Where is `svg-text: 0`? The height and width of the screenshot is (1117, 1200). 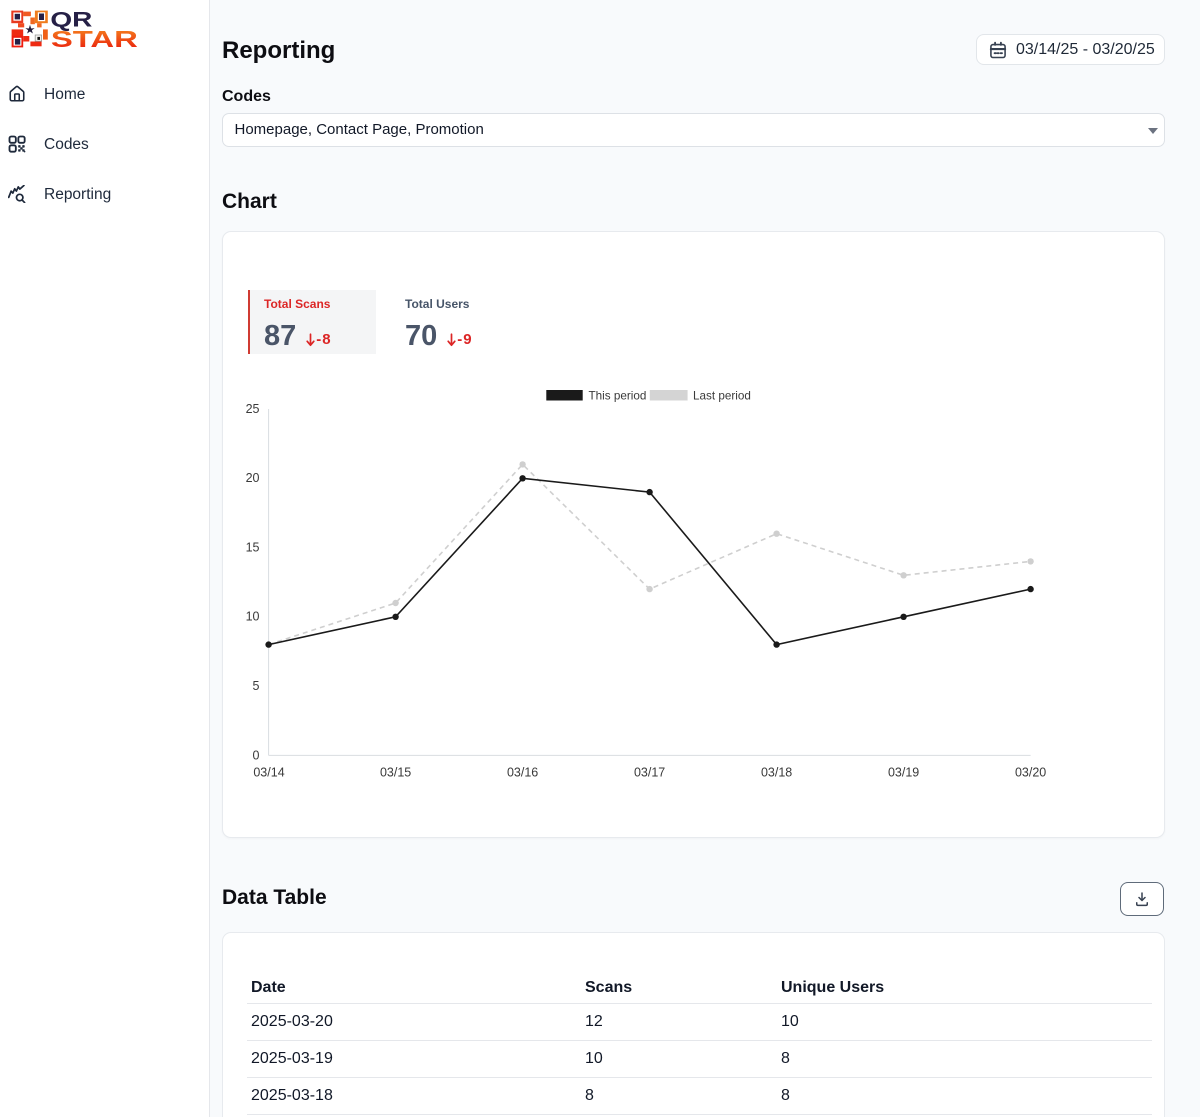
svg-text: 0 is located at coordinates (256, 755).